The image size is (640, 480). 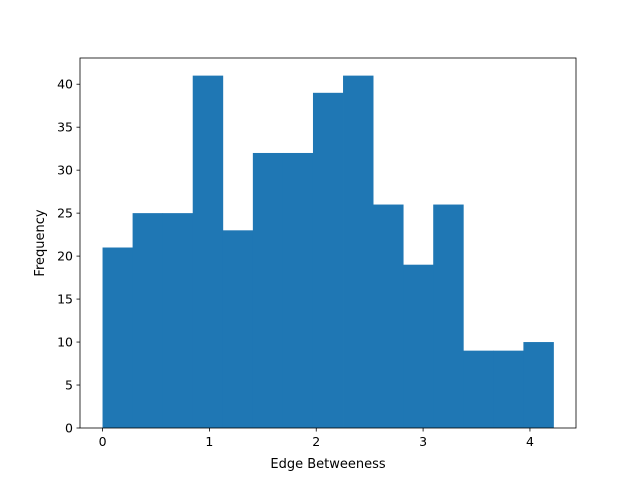 What do you see at coordinates (316, 441) in the screenshot?
I see `x-tick-label: 2` at bounding box center [316, 441].